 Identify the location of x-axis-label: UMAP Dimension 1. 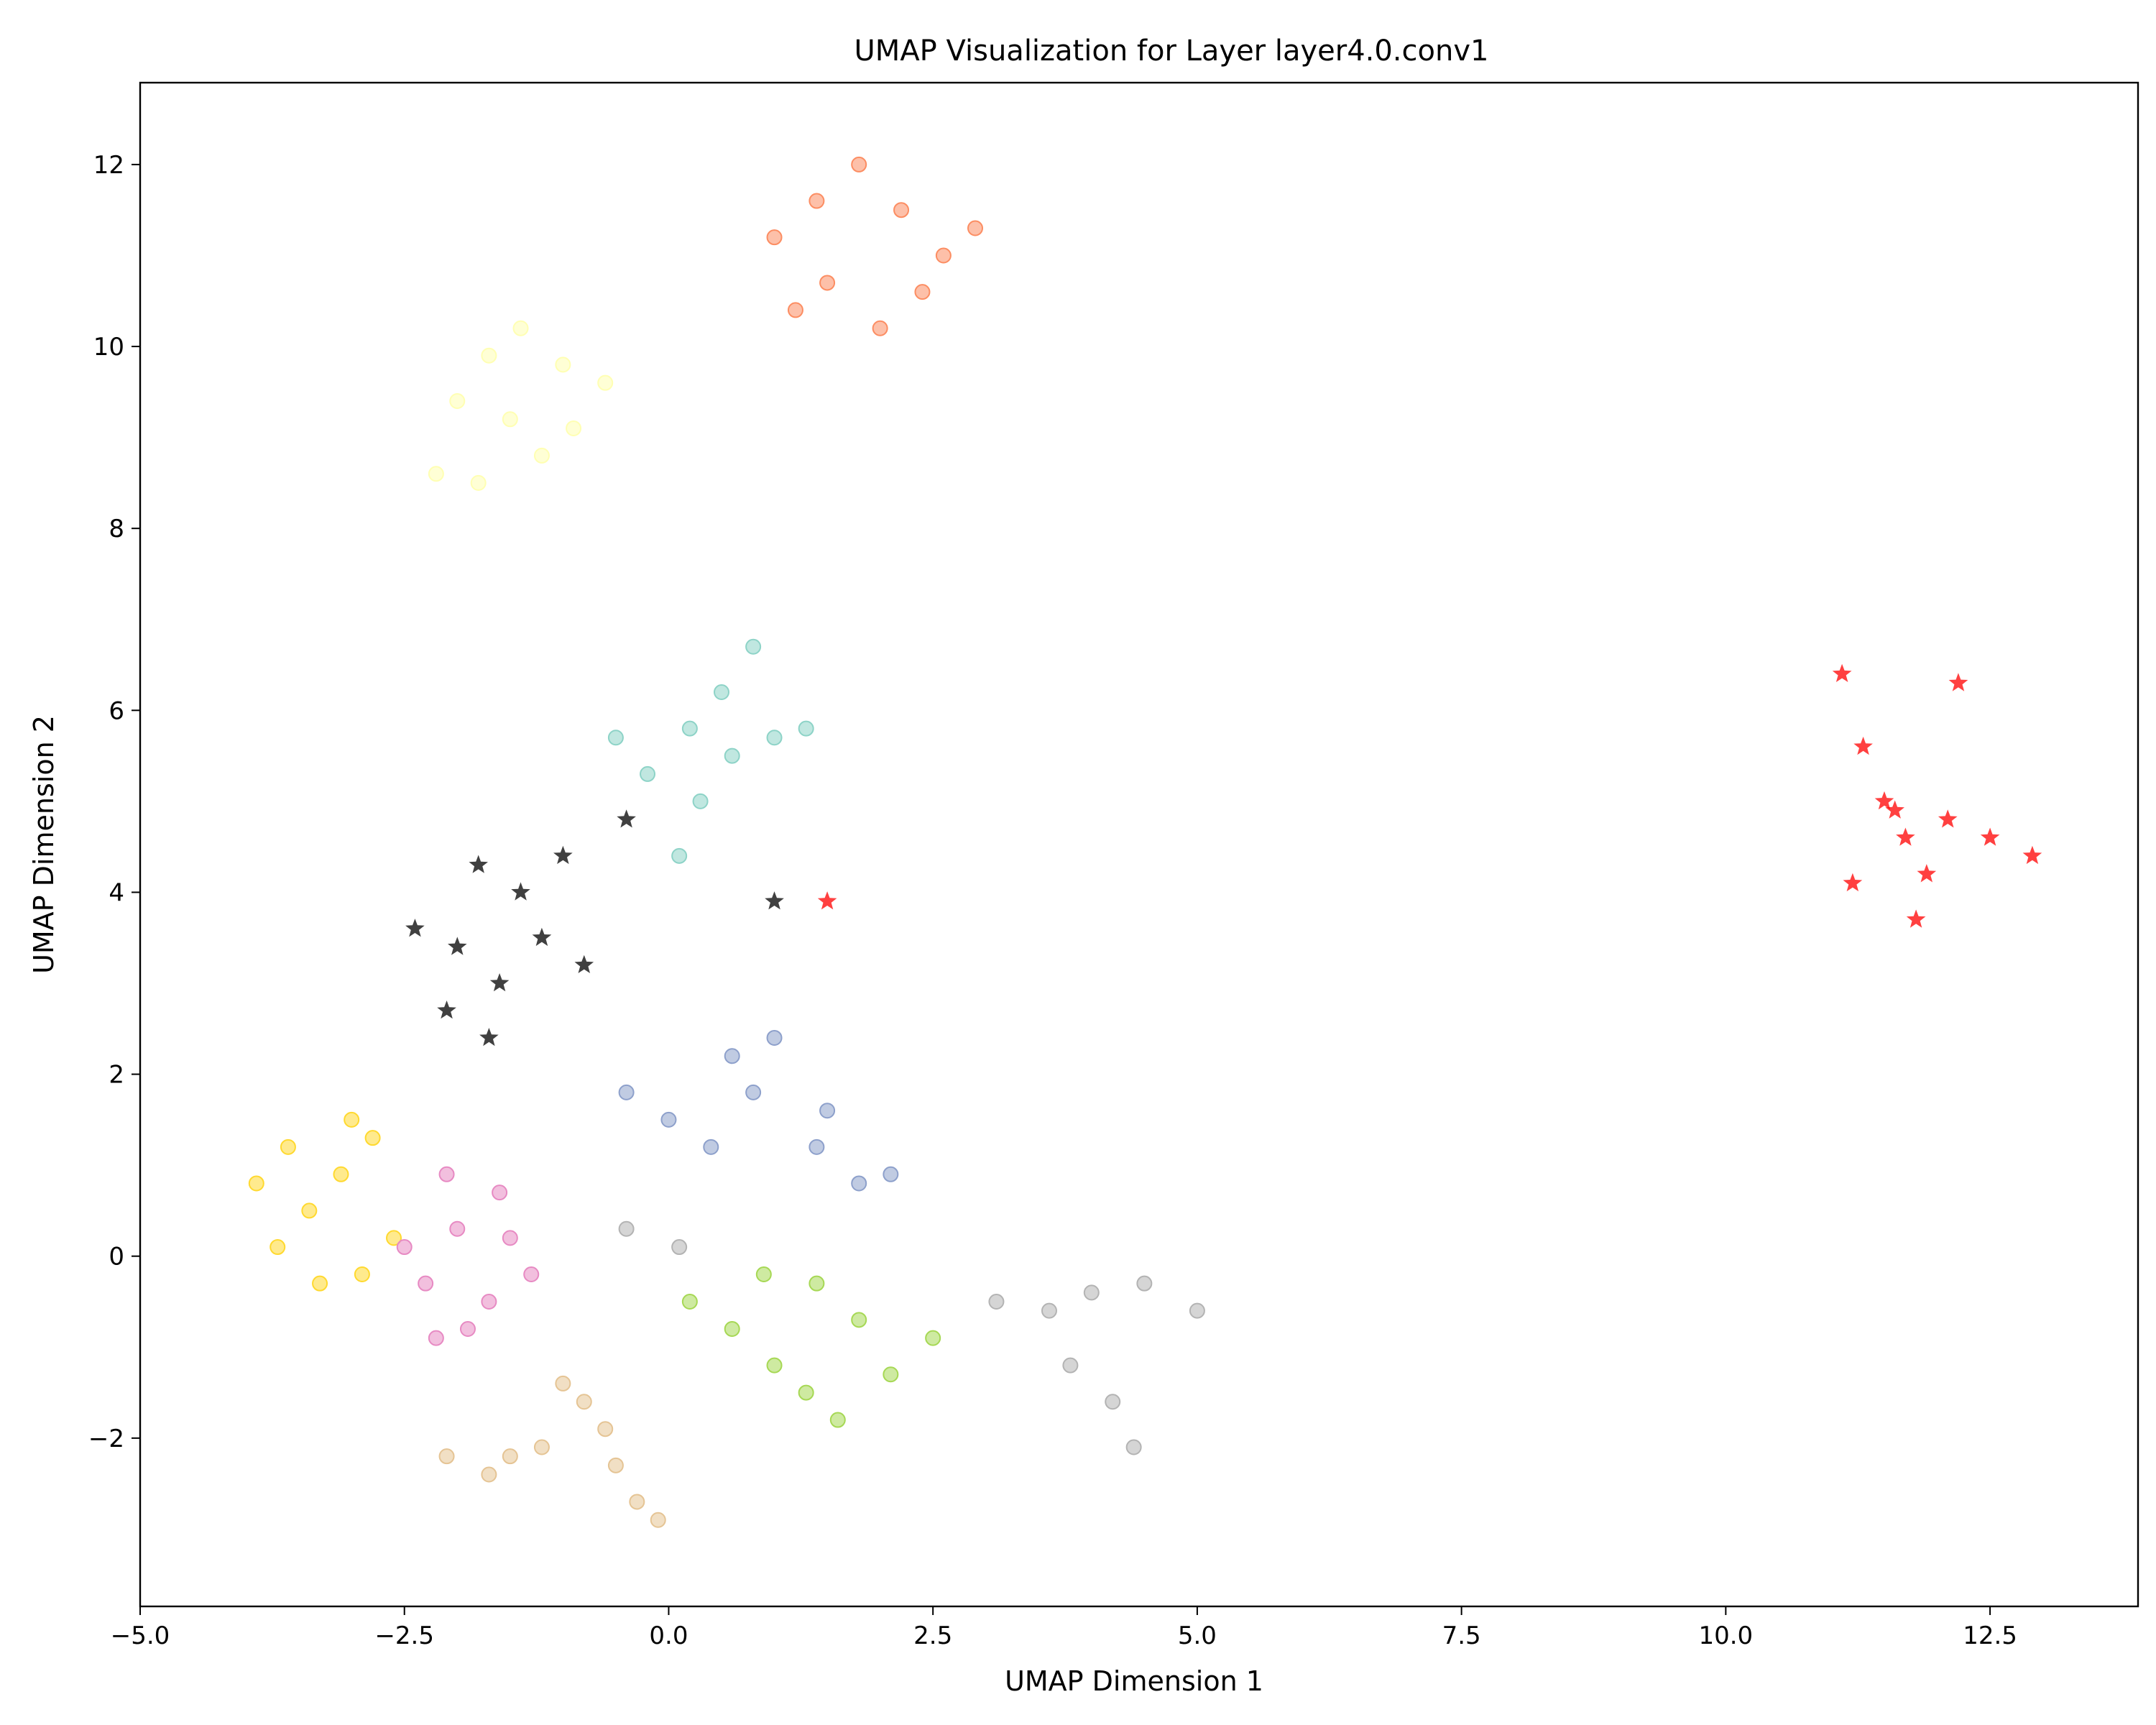
(1134, 1681).